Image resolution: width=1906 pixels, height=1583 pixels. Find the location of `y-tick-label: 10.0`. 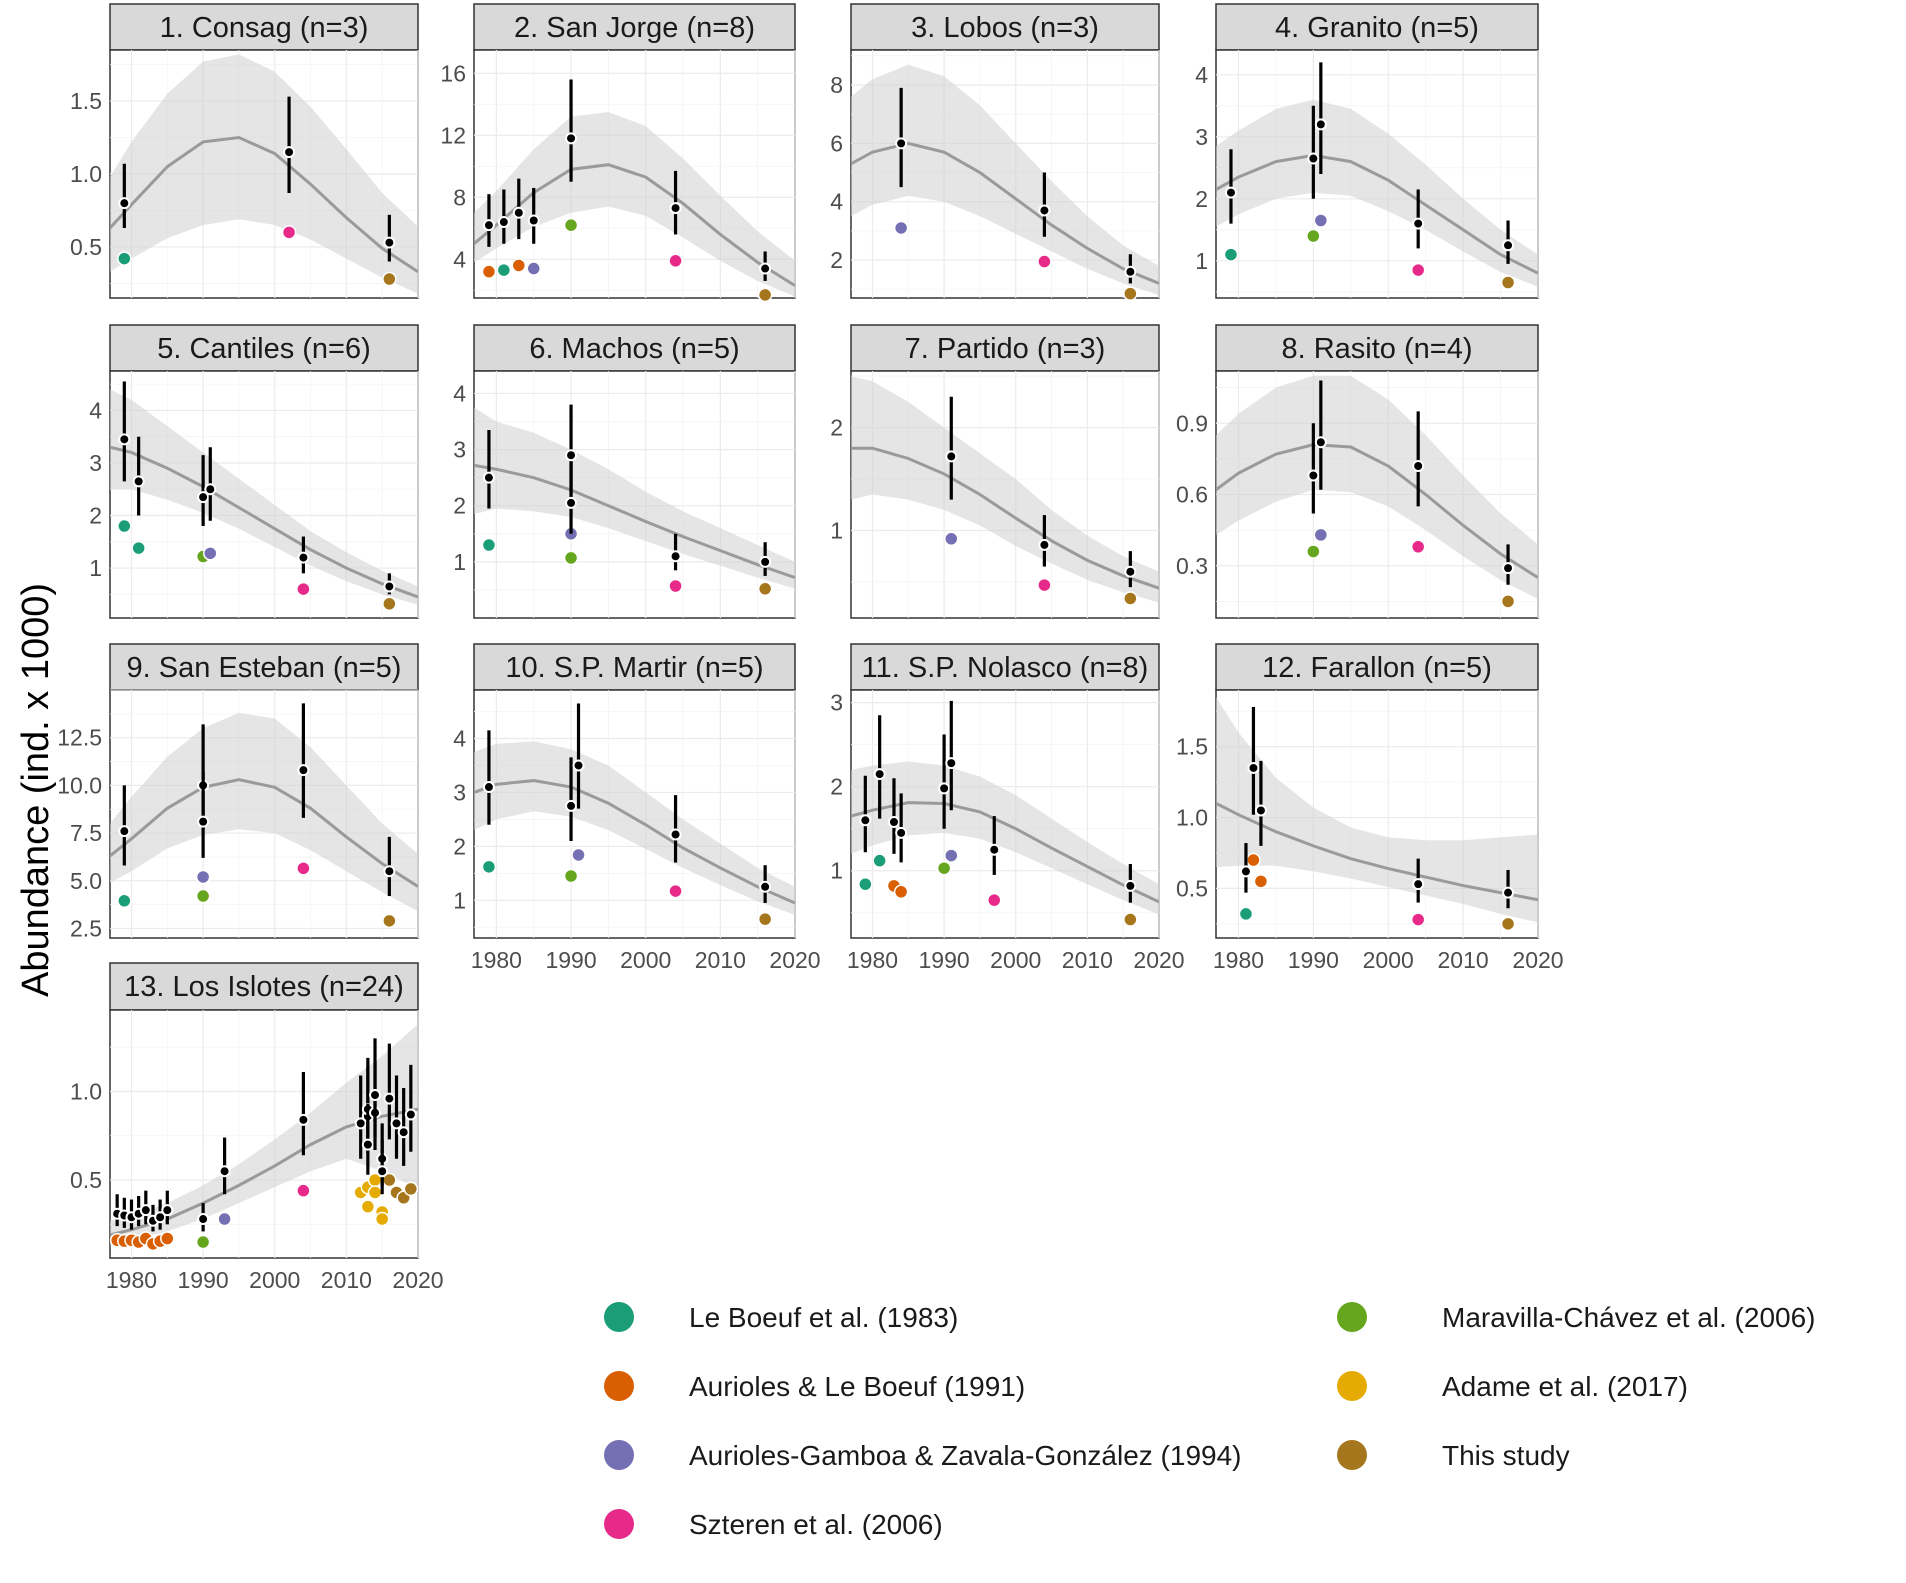

y-tick-label: 10.0 is located at coordinates (79, 785).